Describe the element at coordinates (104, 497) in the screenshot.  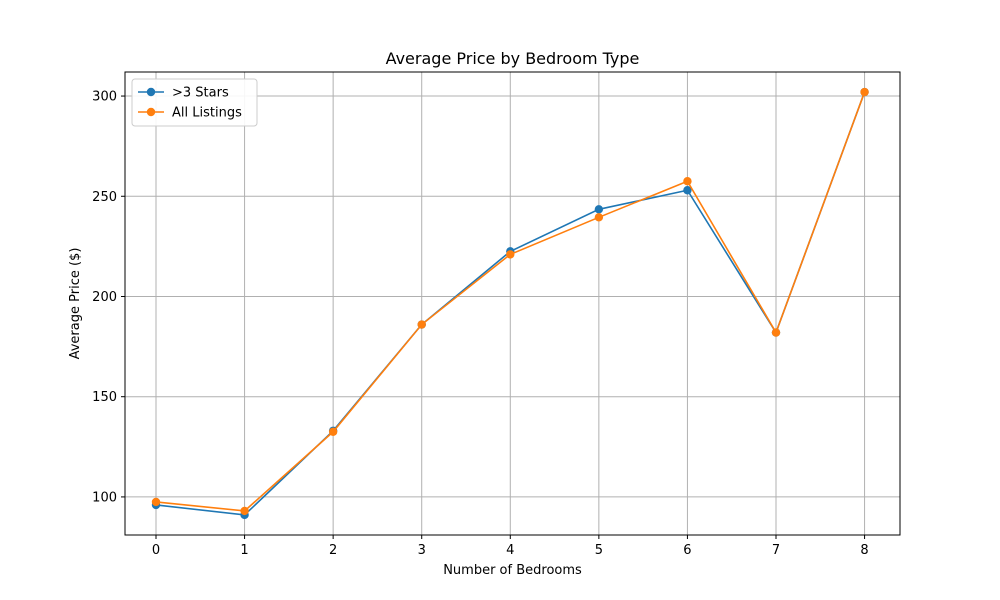
I see `y-tick-label: 100` at that location.